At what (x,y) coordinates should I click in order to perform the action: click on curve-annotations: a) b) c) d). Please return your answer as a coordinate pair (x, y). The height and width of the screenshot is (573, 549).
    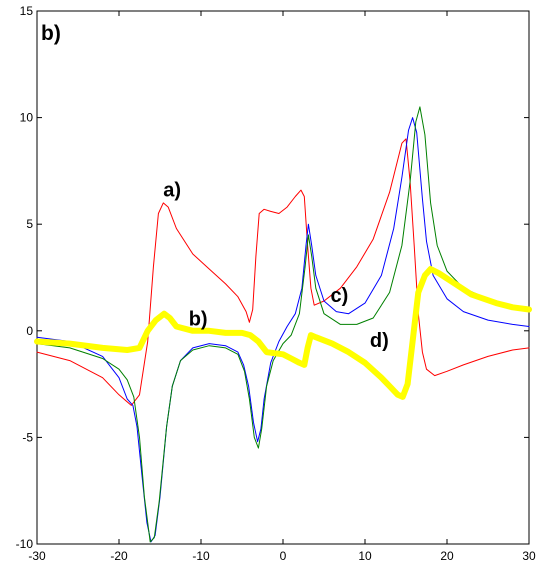
    Looking at the image, I should click on (276, 265).